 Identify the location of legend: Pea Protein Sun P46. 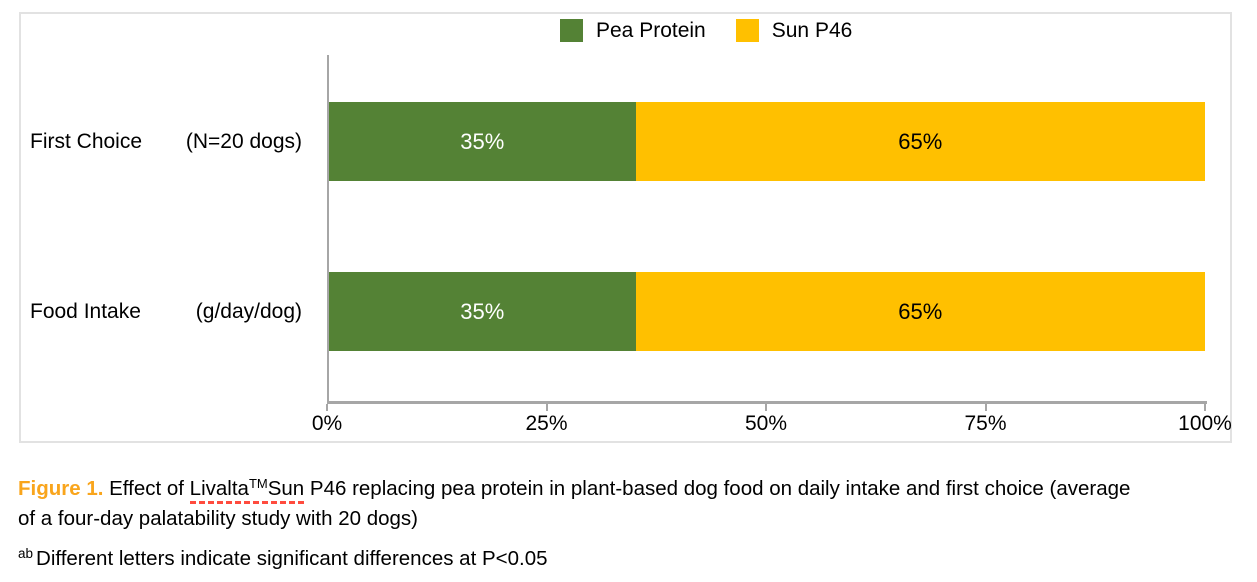
(706, 30).